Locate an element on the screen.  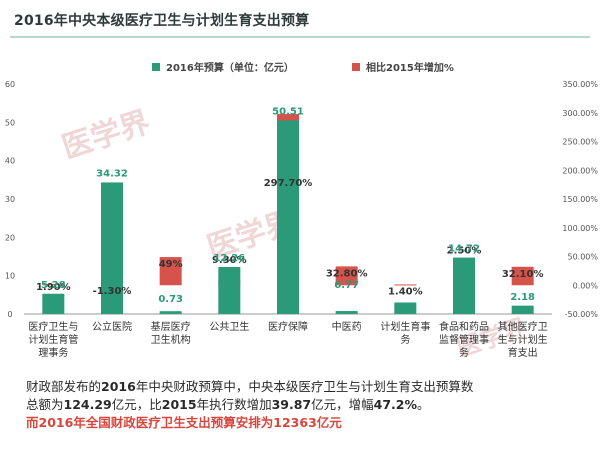
x-category-label: 食品和药品 is located at coordinates (464, 326).